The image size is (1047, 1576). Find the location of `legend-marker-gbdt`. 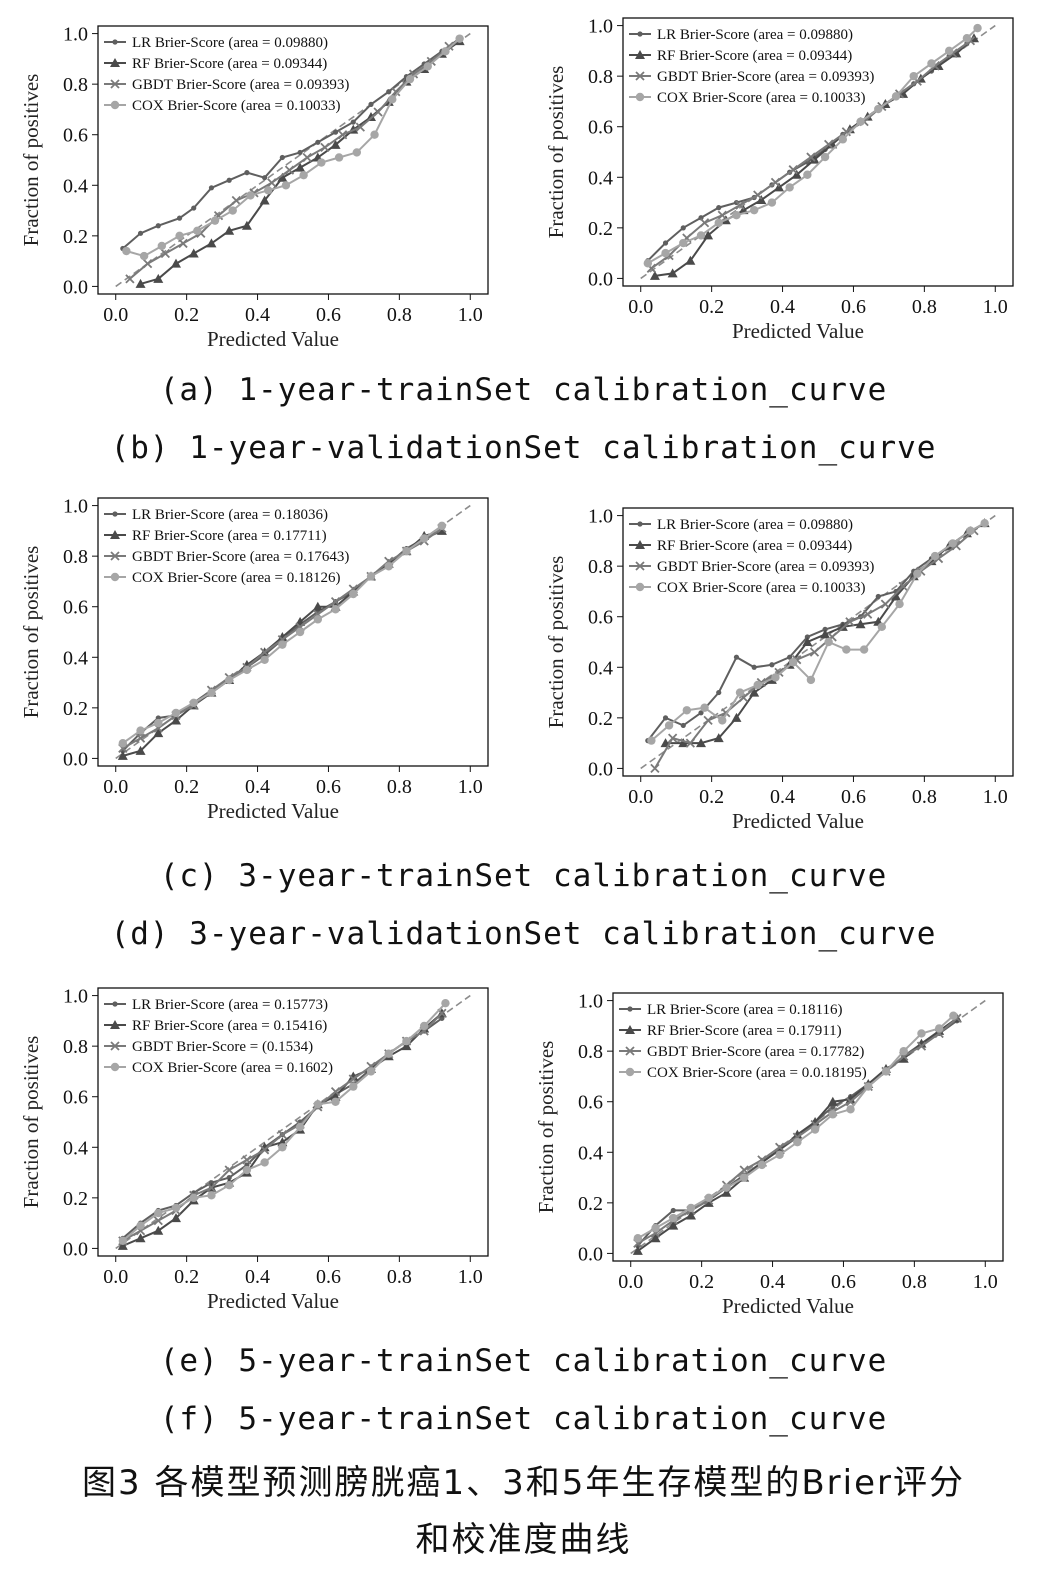

legend-marker-gbdt is located at coordinates (115, 556).